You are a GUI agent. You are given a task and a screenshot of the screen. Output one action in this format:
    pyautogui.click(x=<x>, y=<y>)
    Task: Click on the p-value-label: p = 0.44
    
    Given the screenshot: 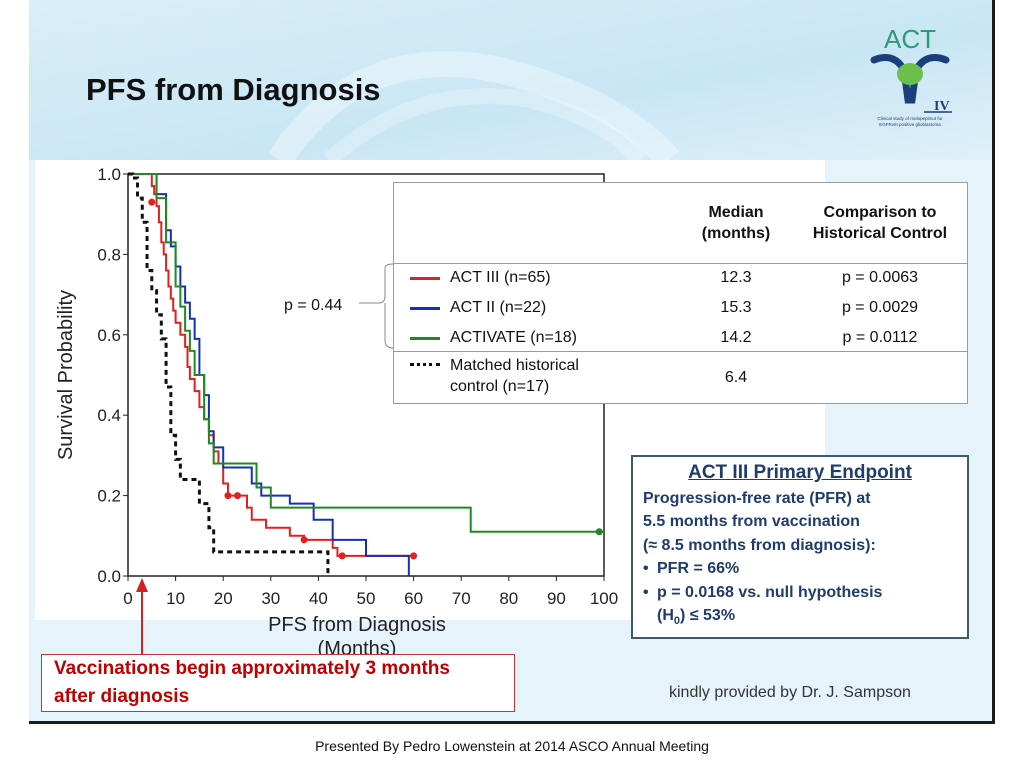 What is the action you would take?
    pyautogui.click(x=313, y=305)
    